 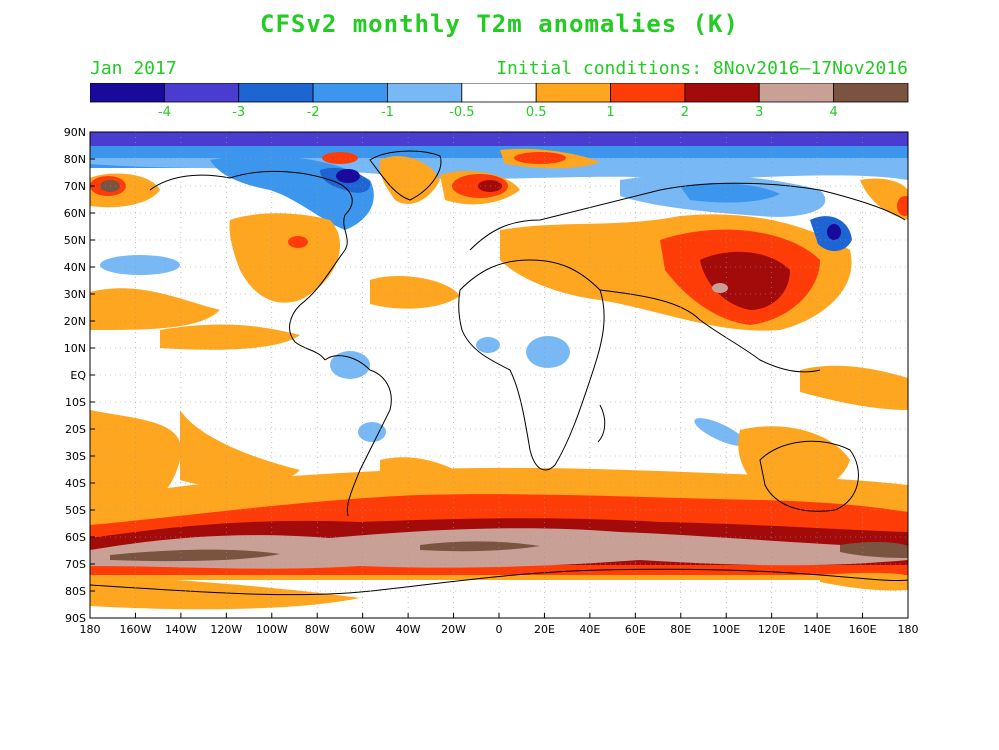 What do you see at coordinates (453, 629) in the screenshot?
I see `longitude-label: 20W` at bounding box center [453, 629].